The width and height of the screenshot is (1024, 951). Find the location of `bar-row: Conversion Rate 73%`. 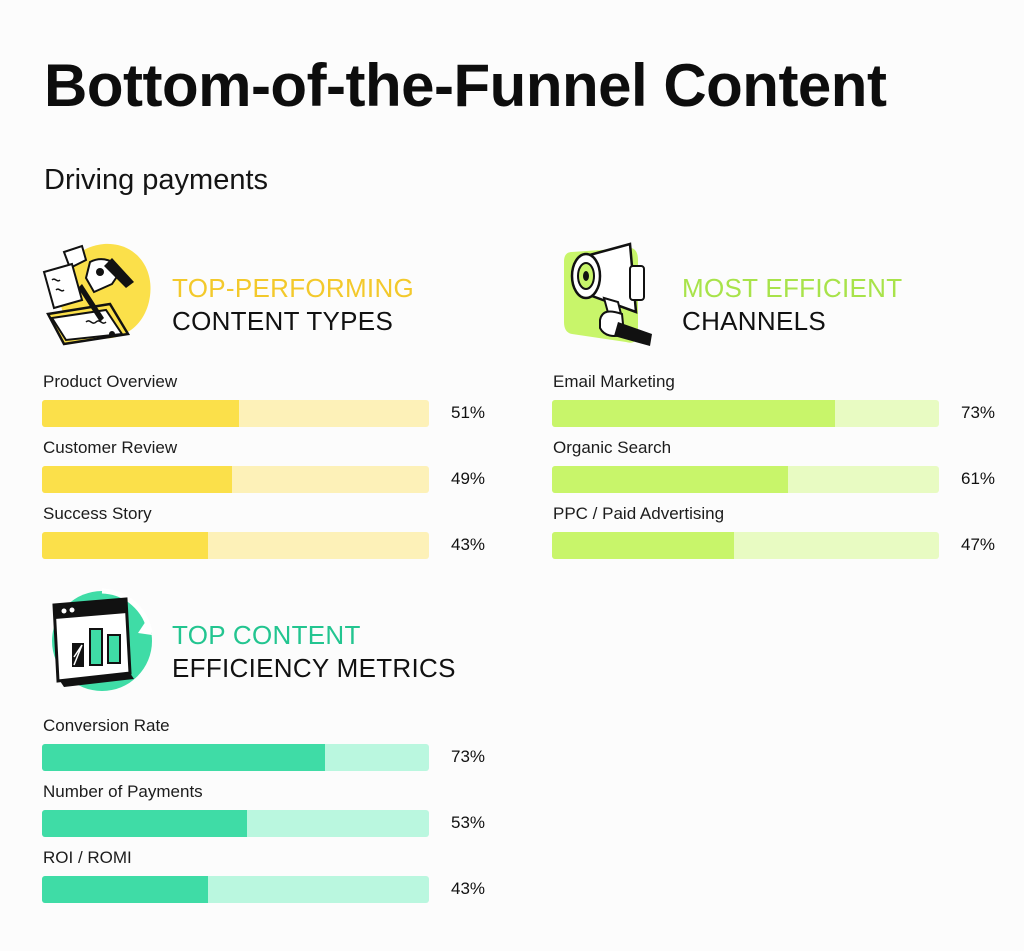

bar-row: Conversion Rate 73% is located at coordinates (272, 749).